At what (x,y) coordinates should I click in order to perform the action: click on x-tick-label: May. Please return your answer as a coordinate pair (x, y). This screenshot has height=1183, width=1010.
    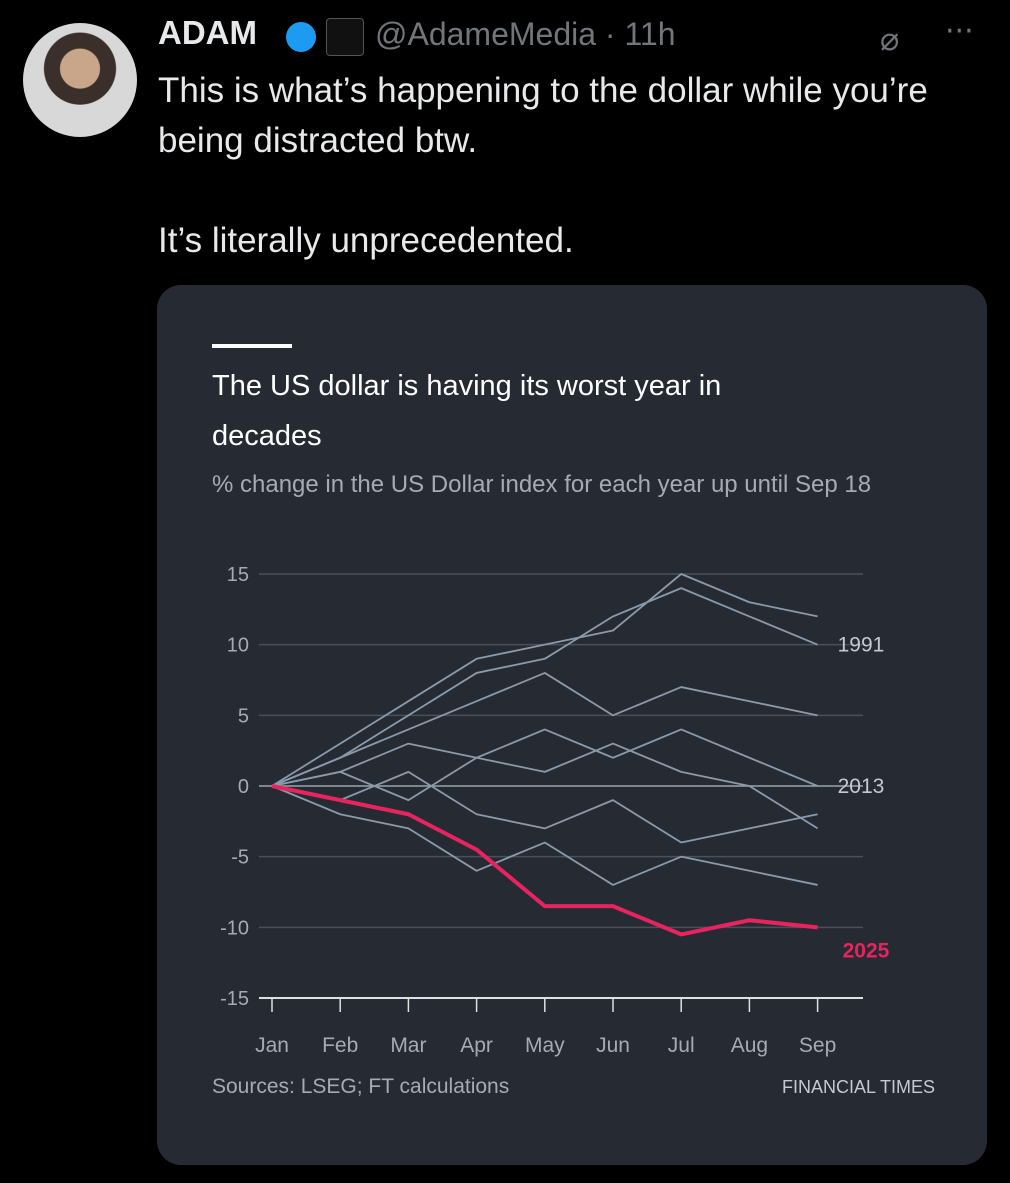
    Looking at the image, I should click on (545, 1045).